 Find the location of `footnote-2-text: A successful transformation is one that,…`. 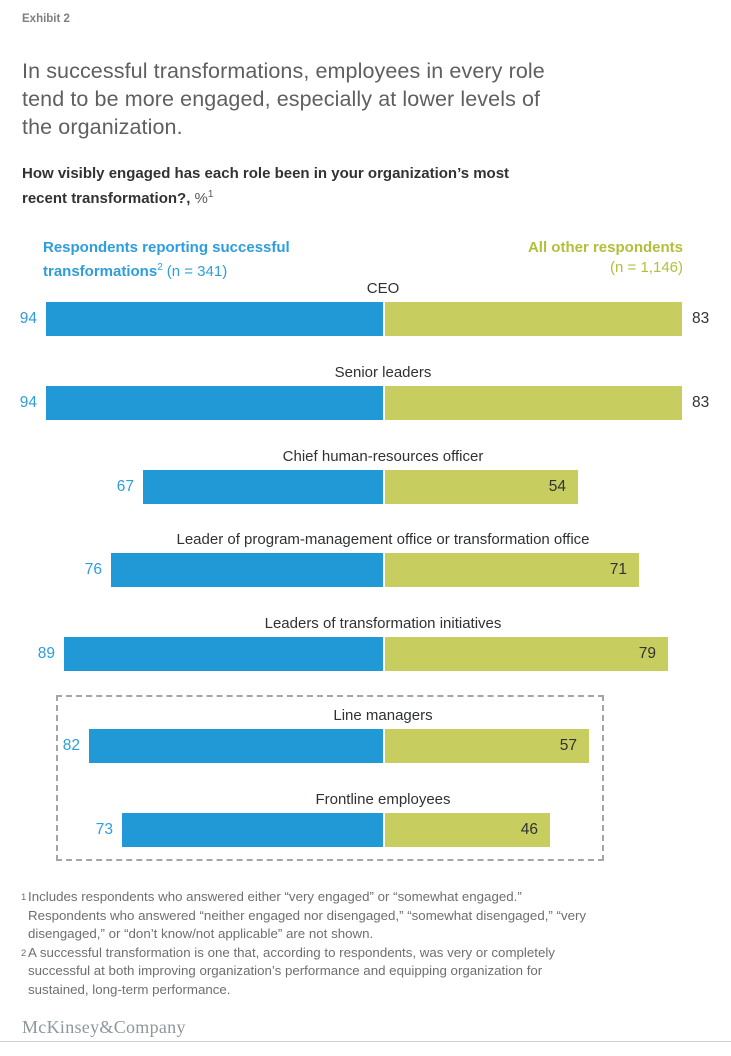

footnote-2-text: A successful transformation is one that,… is located at coordinates (291, 970).